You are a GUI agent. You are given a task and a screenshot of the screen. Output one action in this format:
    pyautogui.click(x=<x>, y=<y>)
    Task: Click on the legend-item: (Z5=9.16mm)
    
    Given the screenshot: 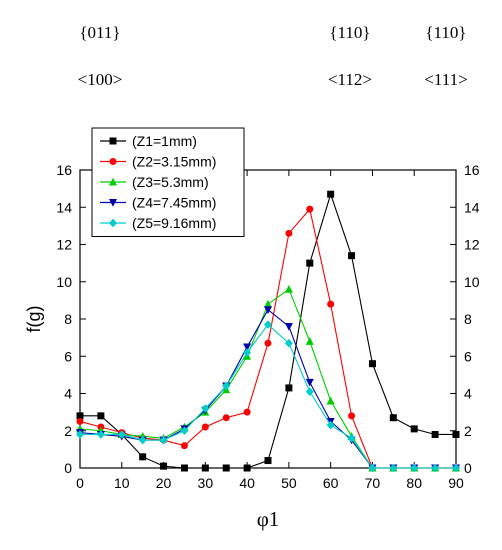 What is the action you would take?
    pyautogui.click(x=158, y=223)
    